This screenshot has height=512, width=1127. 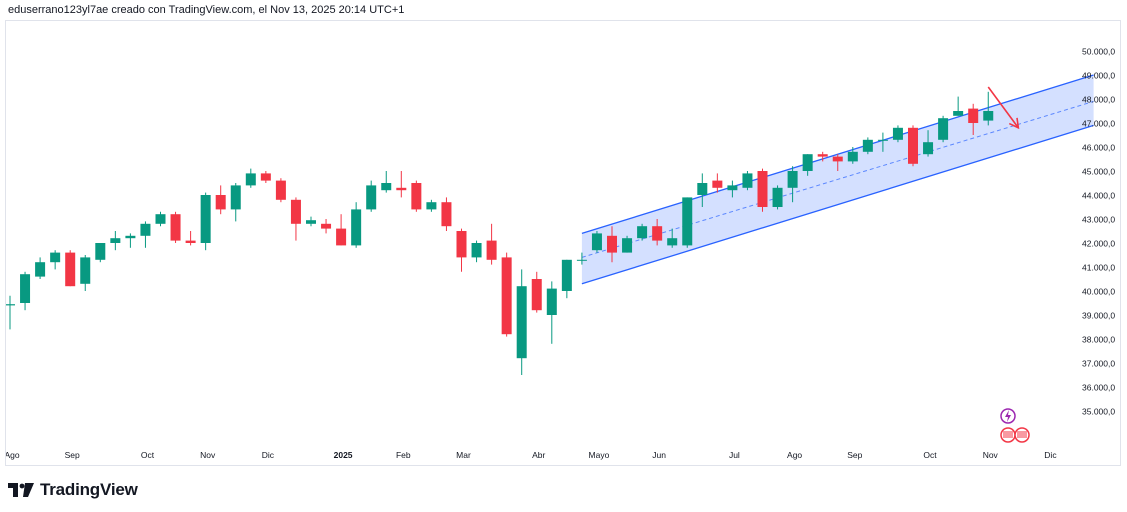 What do you see at coordinates (1008, 434) in the screenshot?
I see `us-flag-icon-stripes` at bounding box center [1008, 434].